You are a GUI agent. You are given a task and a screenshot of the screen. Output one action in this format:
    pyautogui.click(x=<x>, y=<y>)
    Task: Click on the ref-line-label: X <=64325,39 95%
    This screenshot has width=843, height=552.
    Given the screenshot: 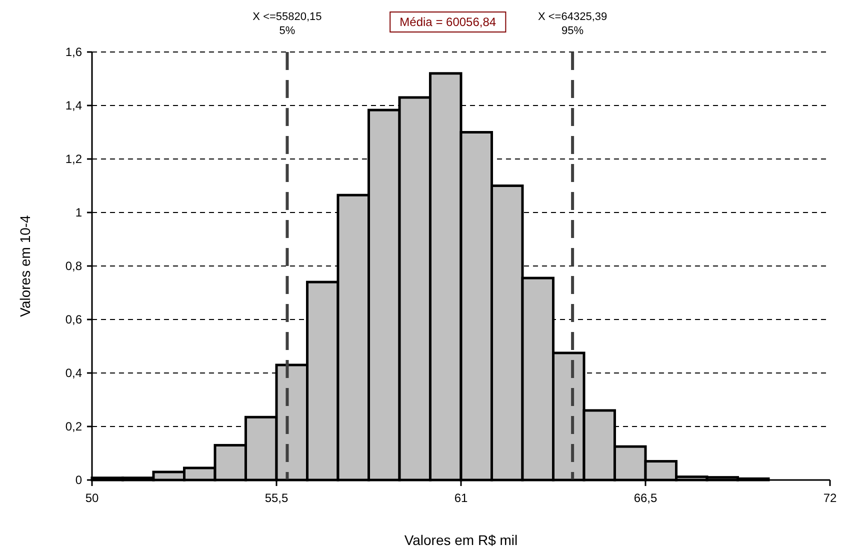 What is the action you would take?
    pyautogui.click(x=573, y=24)
    